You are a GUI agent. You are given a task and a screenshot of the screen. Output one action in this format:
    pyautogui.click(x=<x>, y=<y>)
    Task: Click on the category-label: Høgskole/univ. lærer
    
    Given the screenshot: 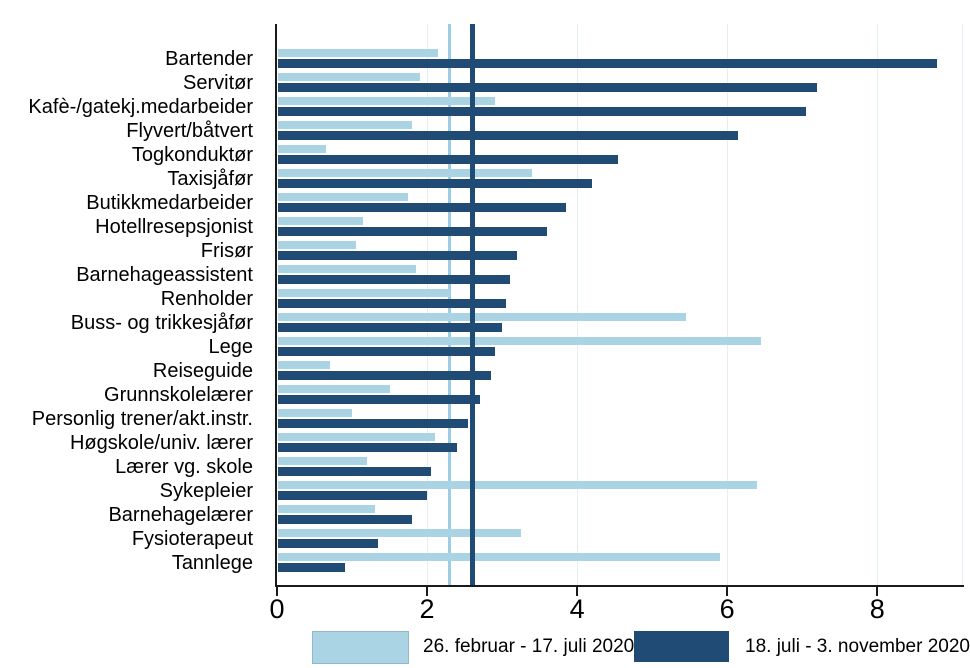 What is the action you would take?
    pyautogui.click(x=161, y=442)
    